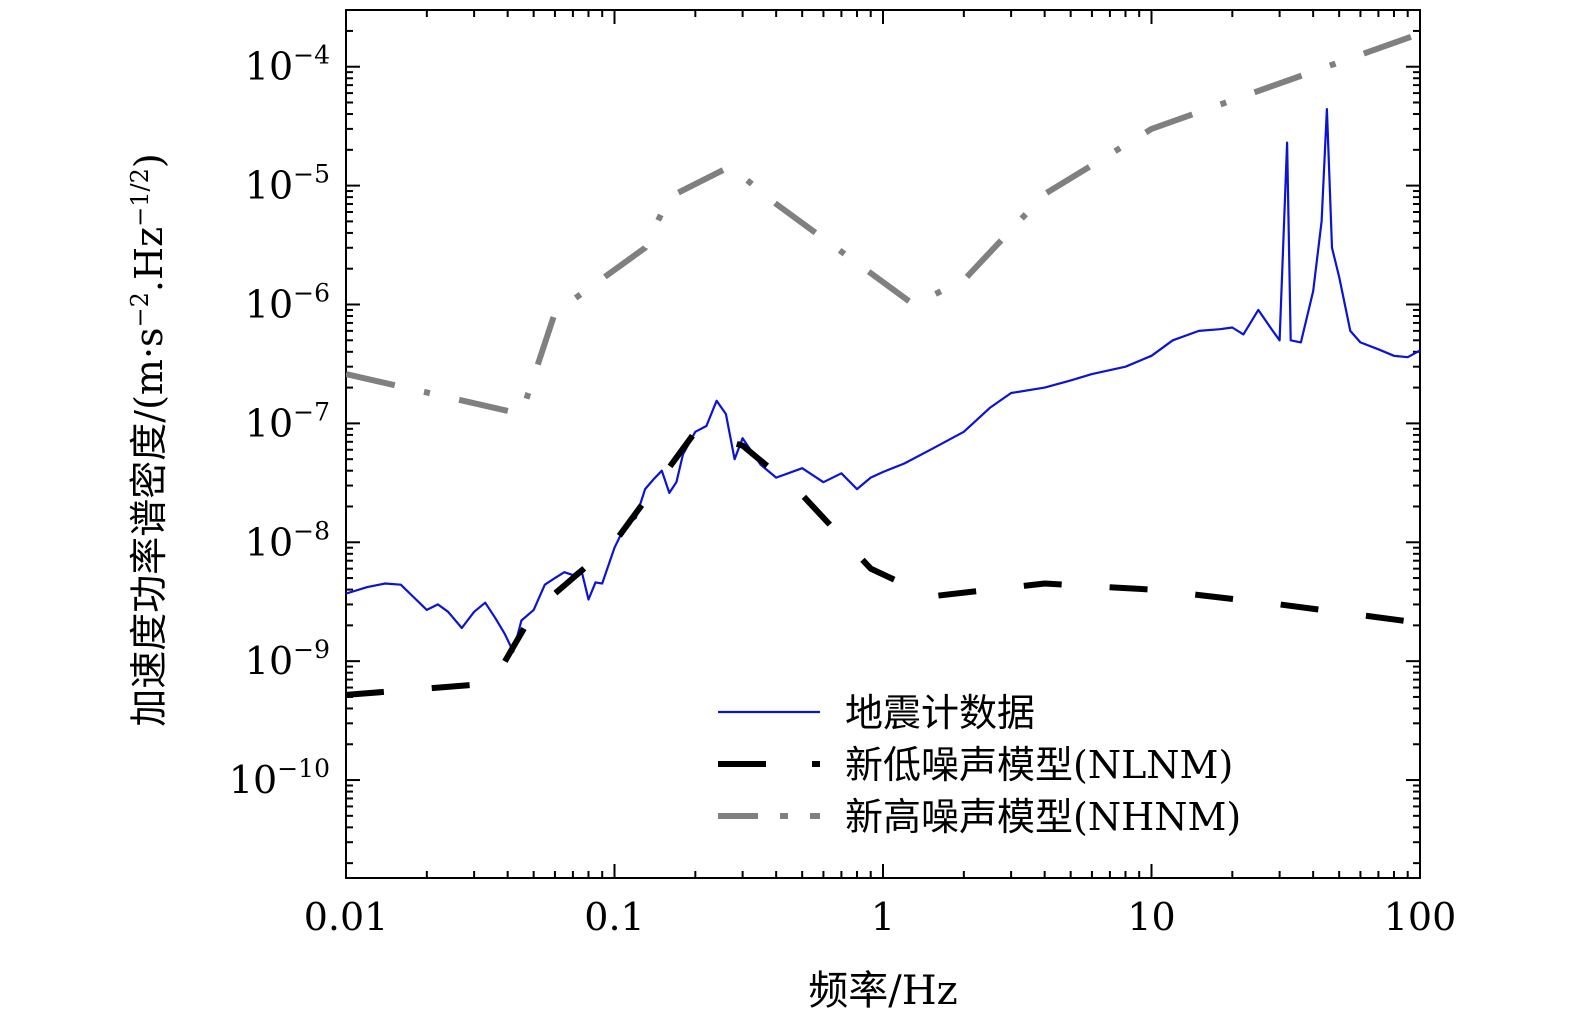 This screenshot has width=1575, height=1035. What do you see at coordinates (140, 309) in the screenshot?
I see `y-axis-label-sup1: −2` at bounding box center [140, 309].